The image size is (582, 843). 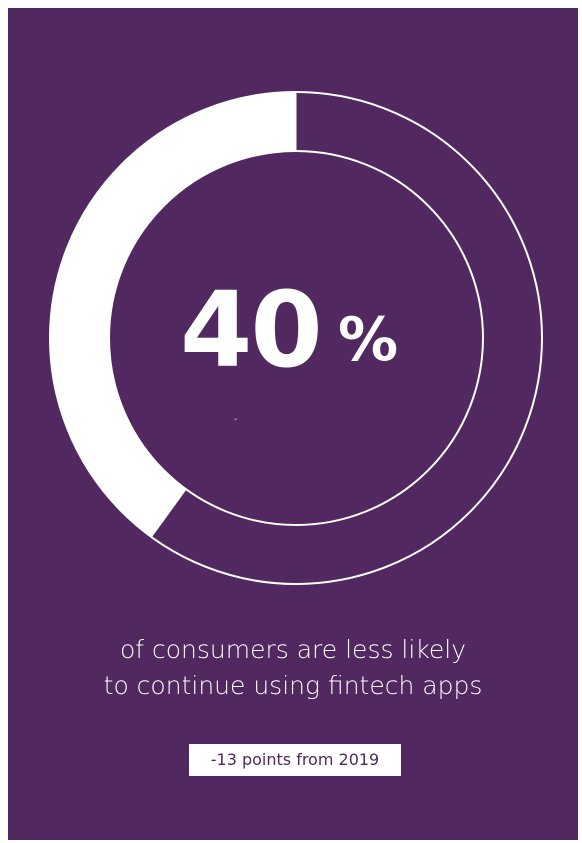 What do you see at coordinates (251, 330) in the screenshot?
I see `stat-value: 40` at bounding box center [251, 330].